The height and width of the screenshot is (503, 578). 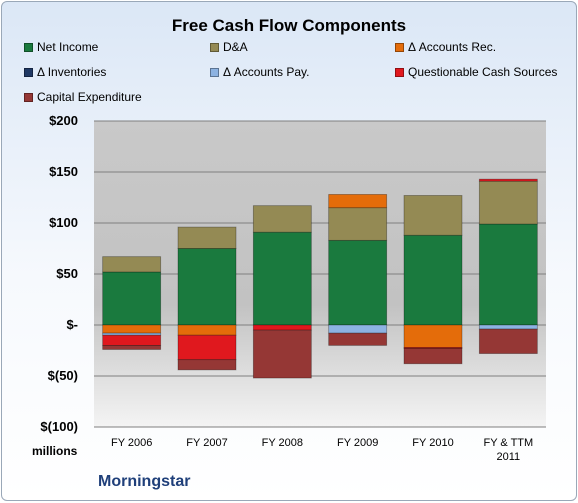 I want to click on legend-label: Capital Expenditure, so click(x=89, y=97).